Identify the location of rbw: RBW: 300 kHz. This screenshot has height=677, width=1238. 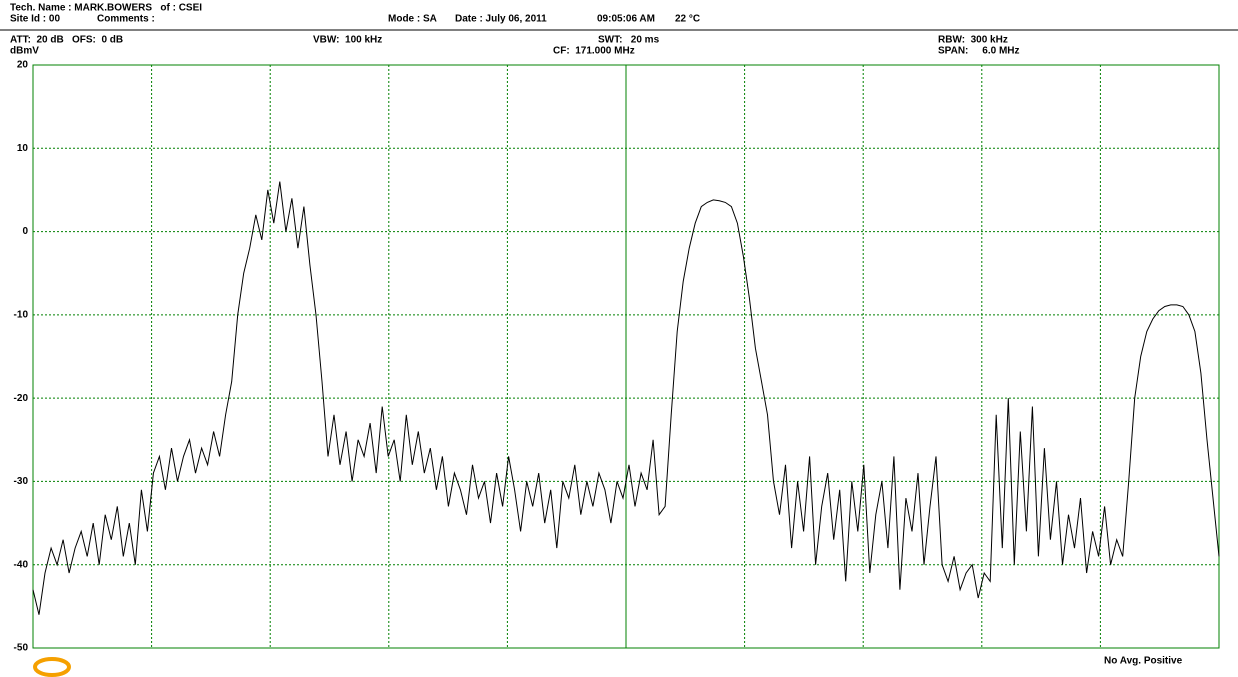
(973, 40).